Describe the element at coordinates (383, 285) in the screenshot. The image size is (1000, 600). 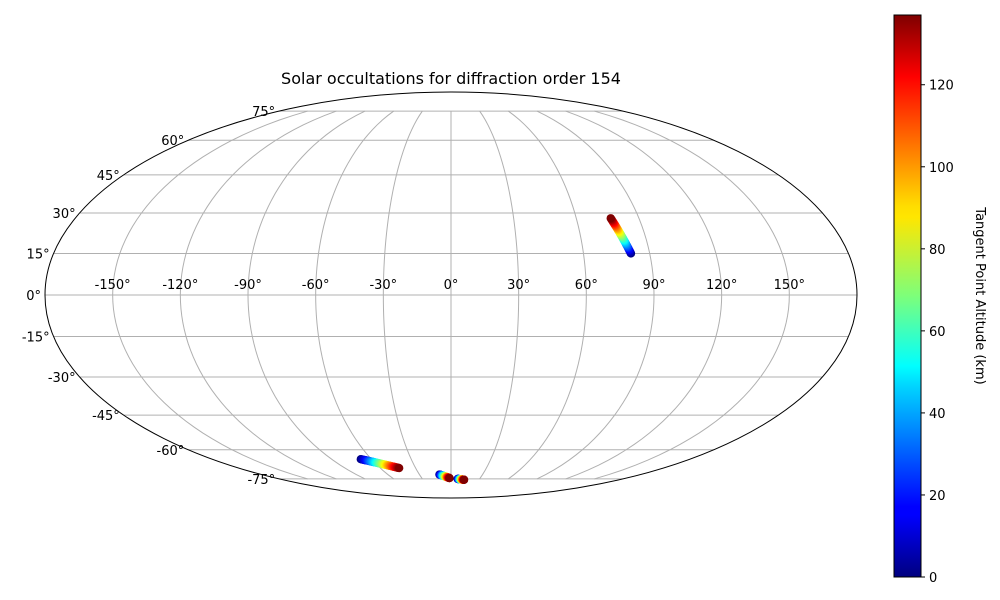
I see `longitude-tick-label: -30°` at that location.